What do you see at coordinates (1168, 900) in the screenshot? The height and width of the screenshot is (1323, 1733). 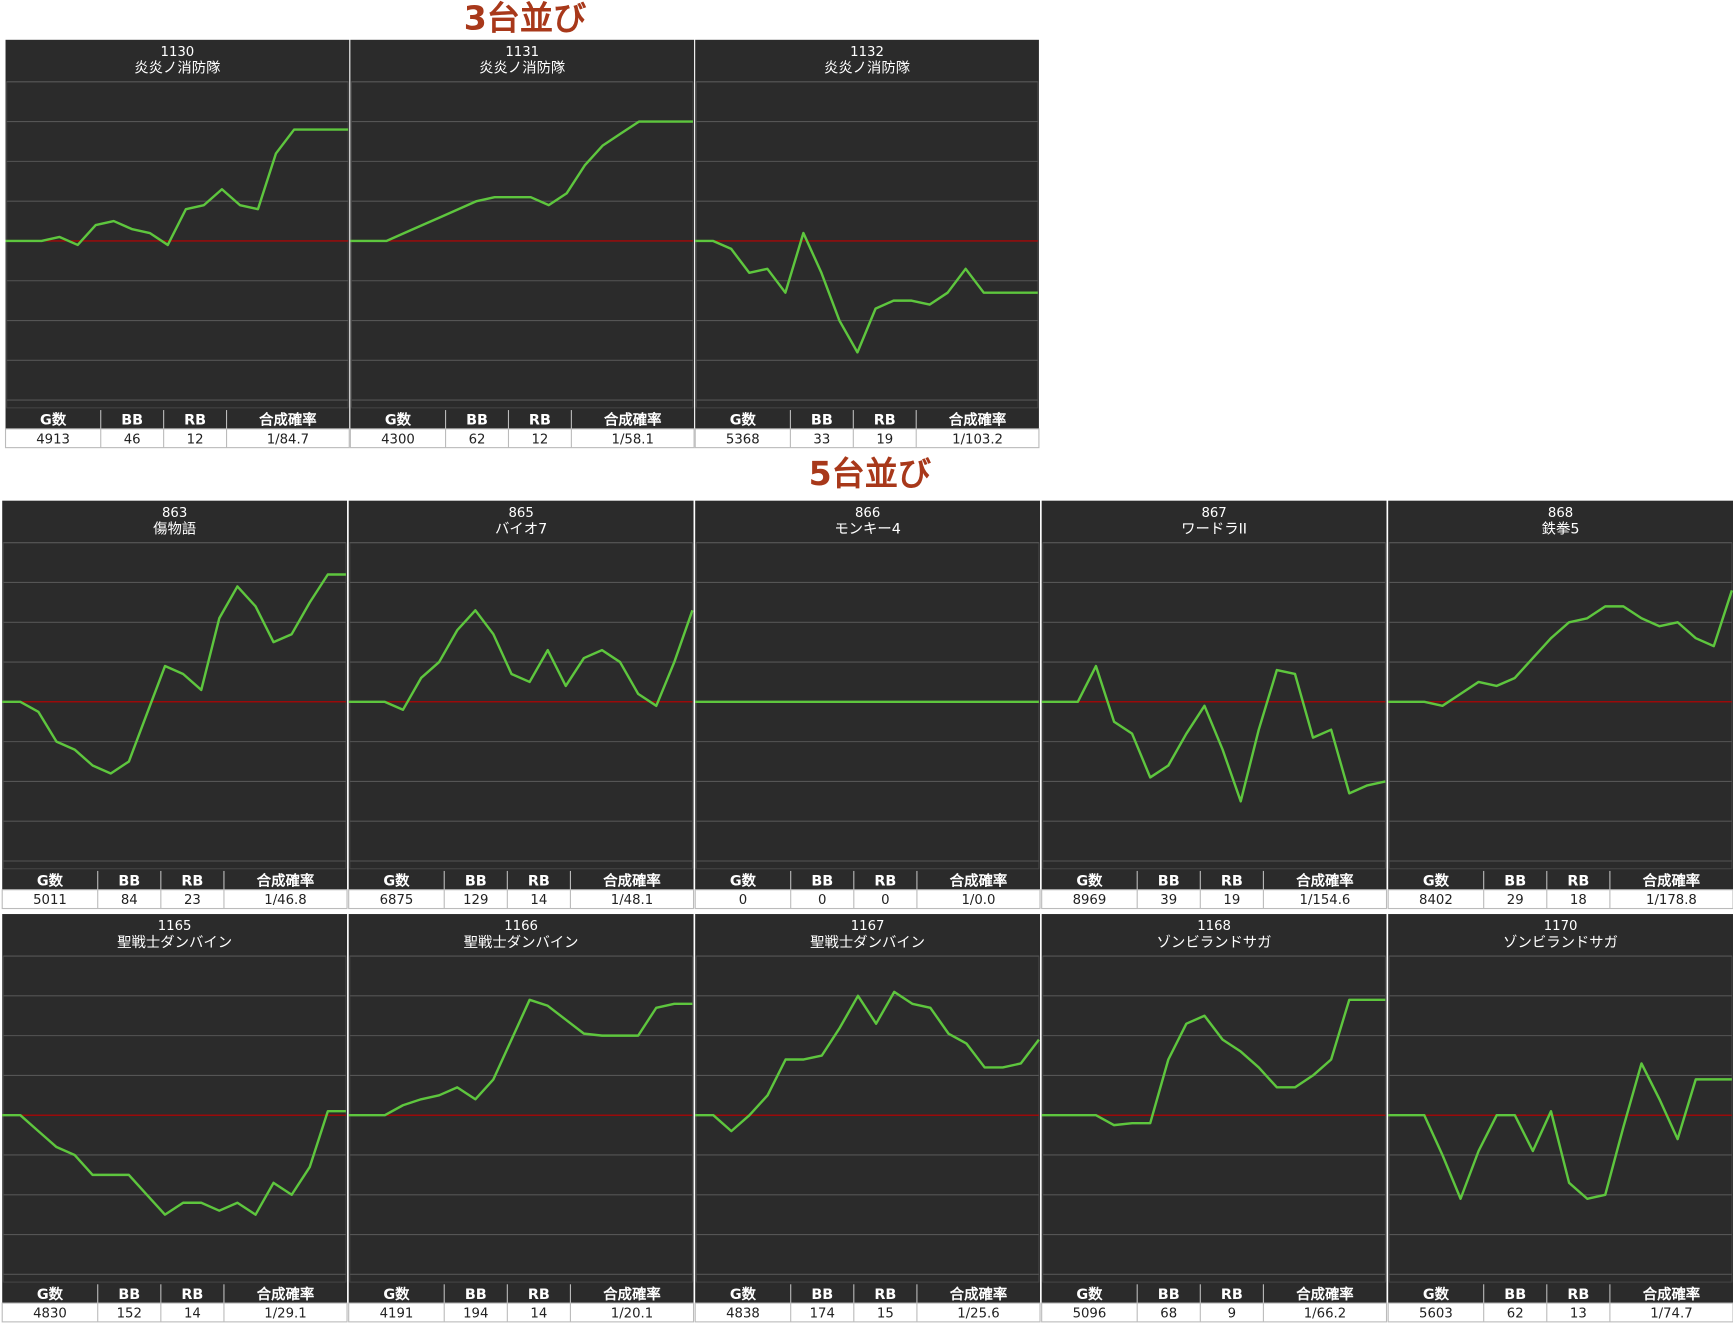 I see `table-value: 39` at bounding box center [1168, 900].